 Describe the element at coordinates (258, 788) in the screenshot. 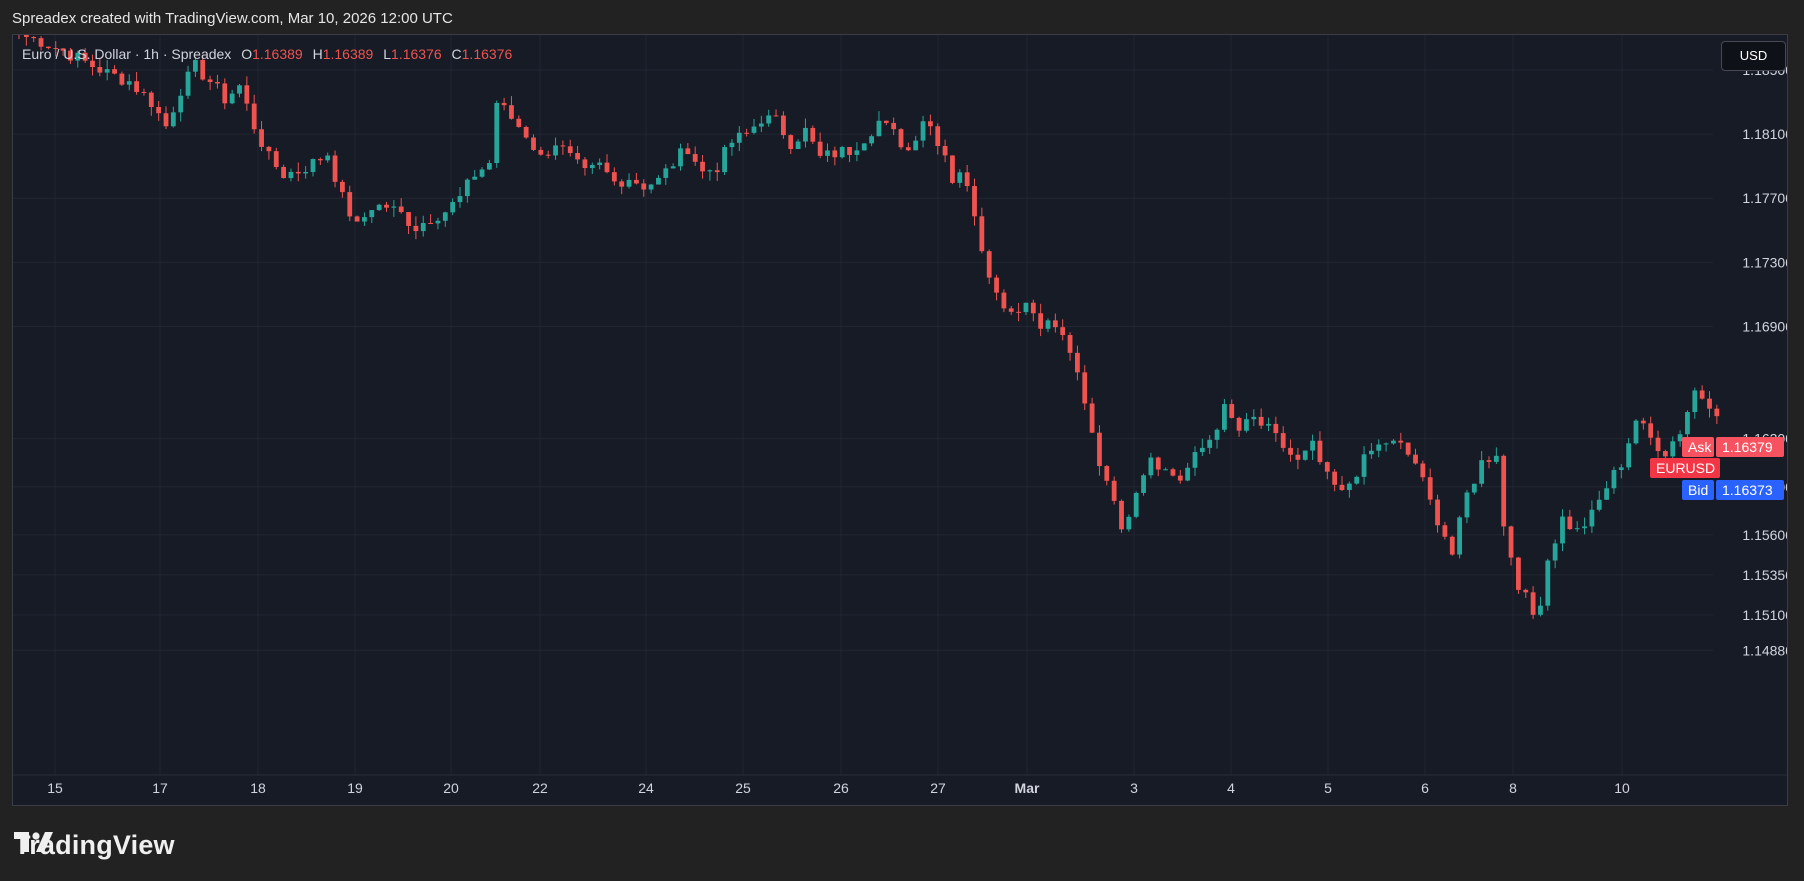

I see `time-axis-tick: 18` at that location.